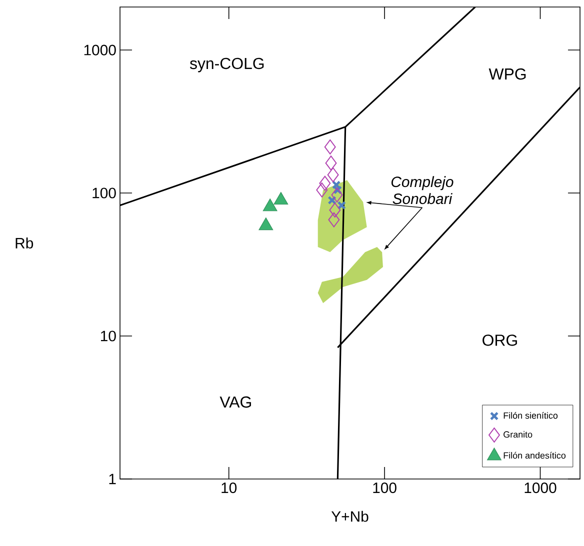  What do you see at coordinates (100, 50) in the screenshot?
I see `y-tick-label: 1000` at bounding box center [100, 50].